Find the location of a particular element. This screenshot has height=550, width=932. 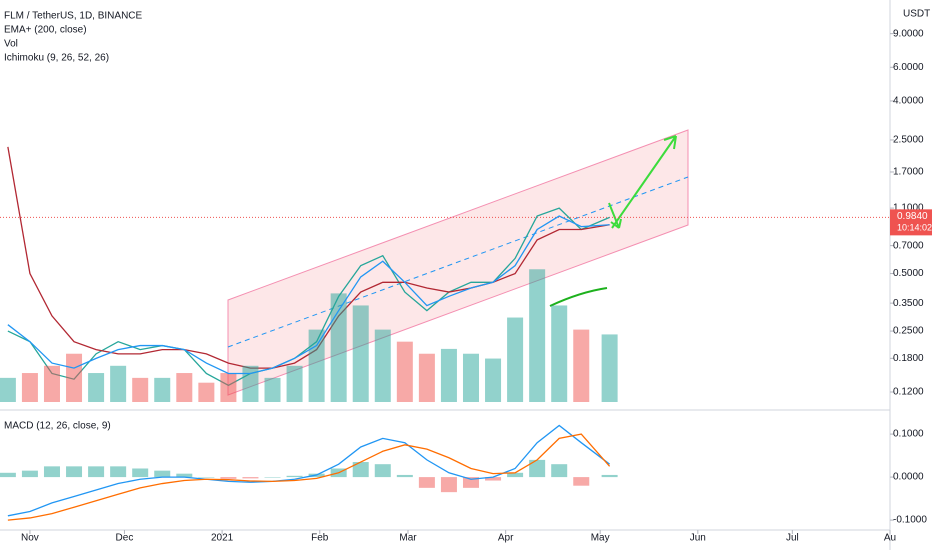

y-tick-label: 6.0000 is located at coordinates (908, 67).